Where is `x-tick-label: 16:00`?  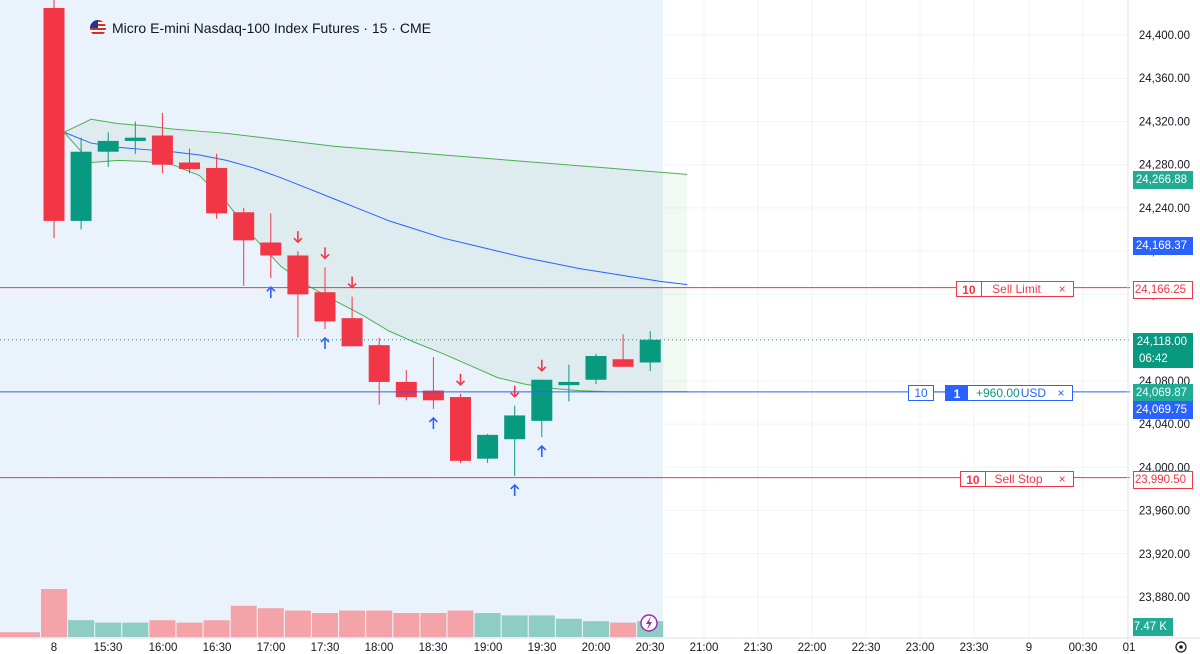
x-tick-label: 16:00 is located at coordinates (163, 648).